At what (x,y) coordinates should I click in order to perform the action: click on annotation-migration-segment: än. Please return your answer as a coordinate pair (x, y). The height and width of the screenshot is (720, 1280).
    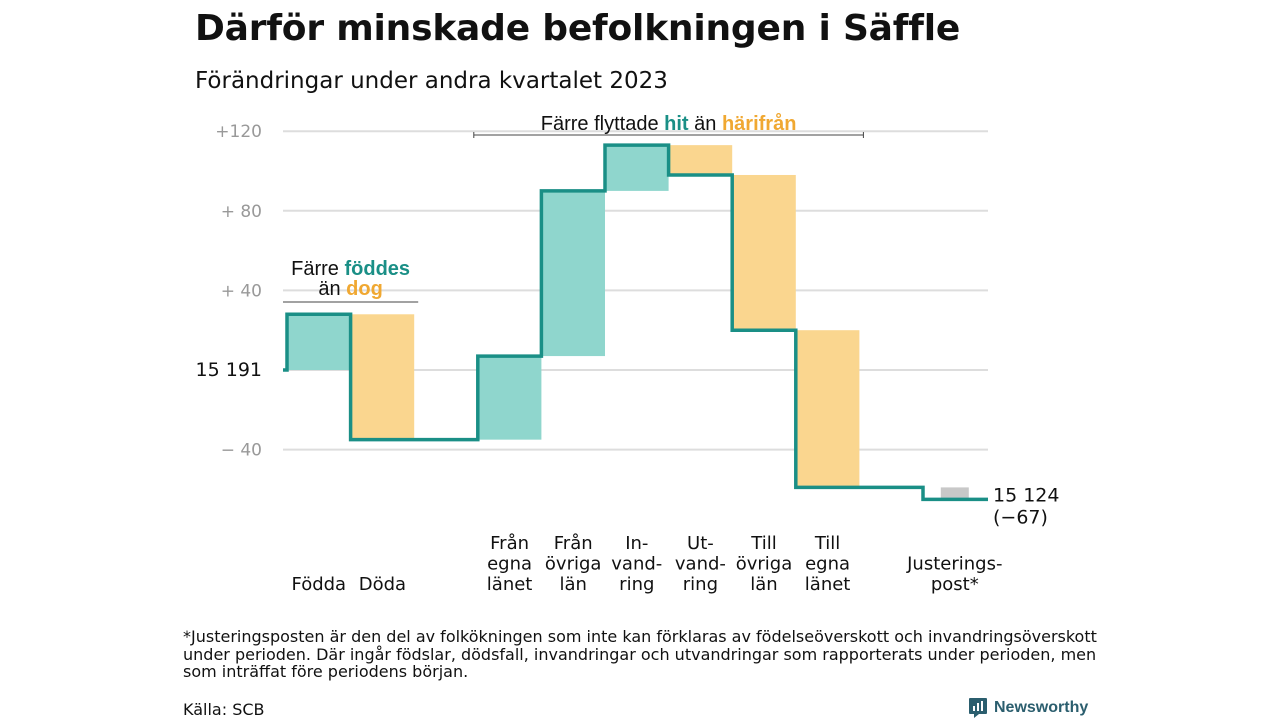
    Looking at the image, I should click on (705, 124).